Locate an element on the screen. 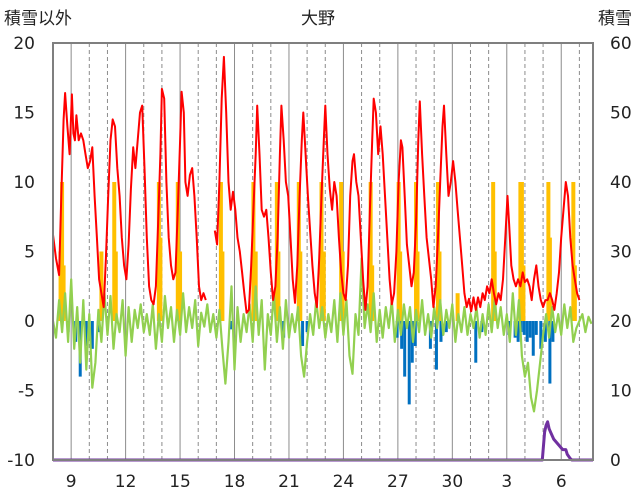 The image size is (636, 501). x-tick-label: 24 is located at coordinates (344, 482).